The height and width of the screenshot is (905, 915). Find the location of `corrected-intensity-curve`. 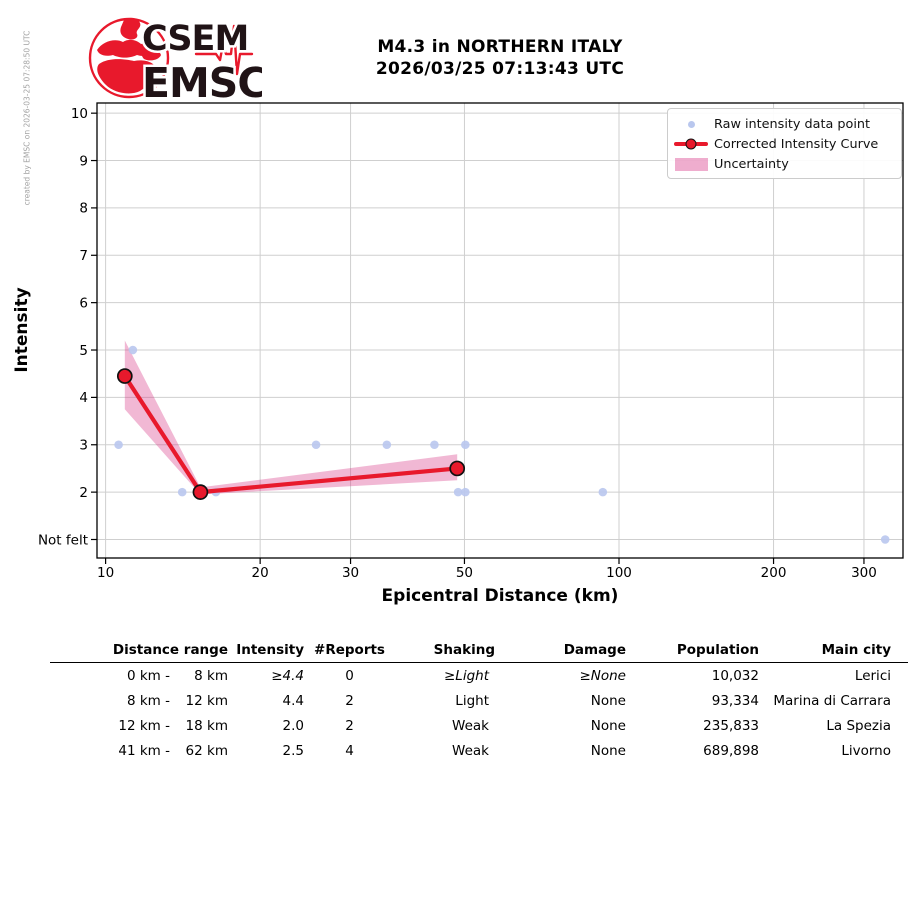

corrected-intensity-curve is located at coordinates (291, 434).